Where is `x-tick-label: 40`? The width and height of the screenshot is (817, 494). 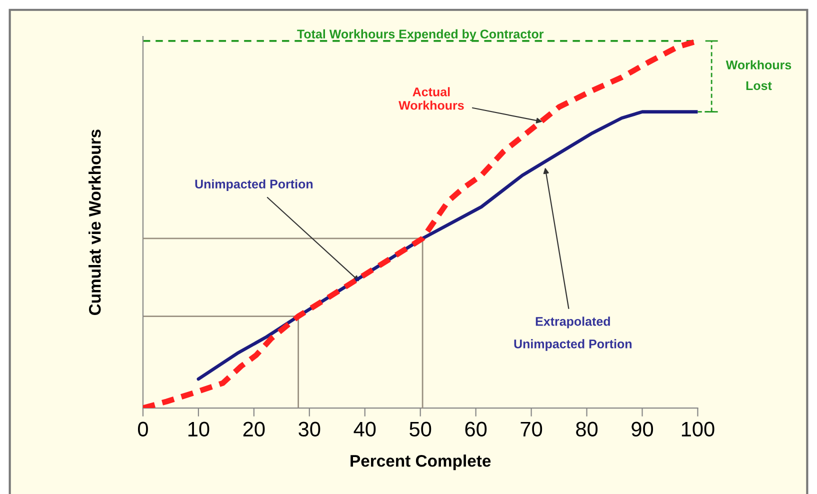
x-tick-label: 40 is located at coordinates (365, 429).